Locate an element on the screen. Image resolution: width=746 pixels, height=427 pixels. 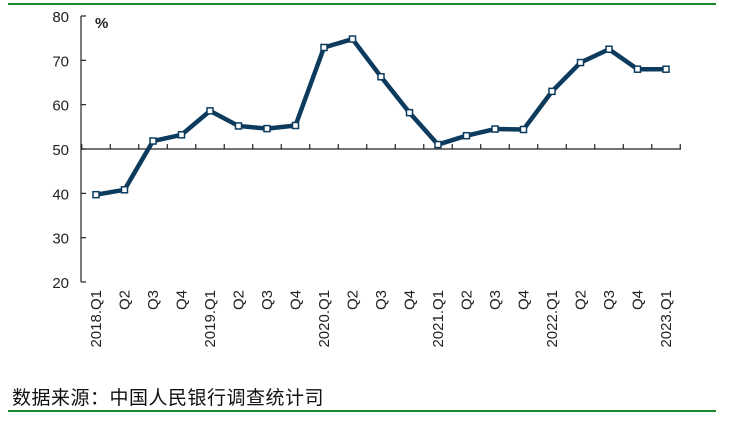
y-tick-label: 20 is located at coordinates (60, 283).